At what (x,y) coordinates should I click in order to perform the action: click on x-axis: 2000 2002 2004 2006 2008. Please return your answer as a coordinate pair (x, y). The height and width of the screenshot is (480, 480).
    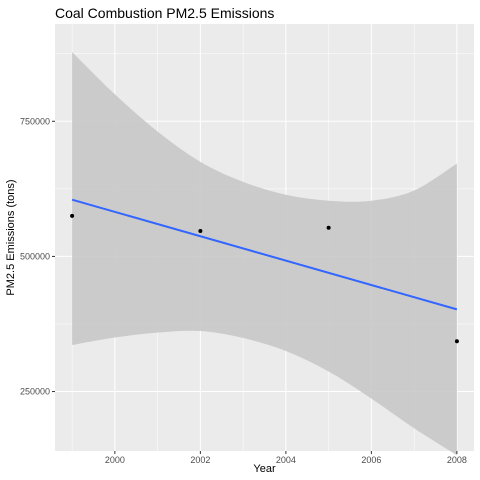
    Looking at the image, I should click on (286, 458).